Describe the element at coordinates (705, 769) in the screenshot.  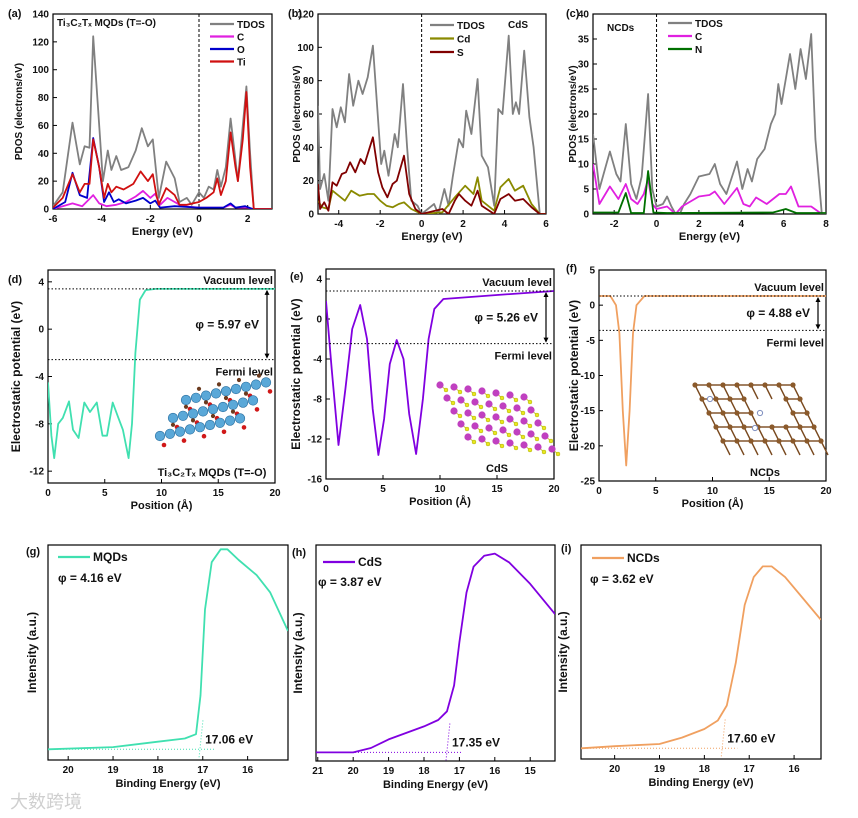
I see `x-tick-label: 18` at that location.